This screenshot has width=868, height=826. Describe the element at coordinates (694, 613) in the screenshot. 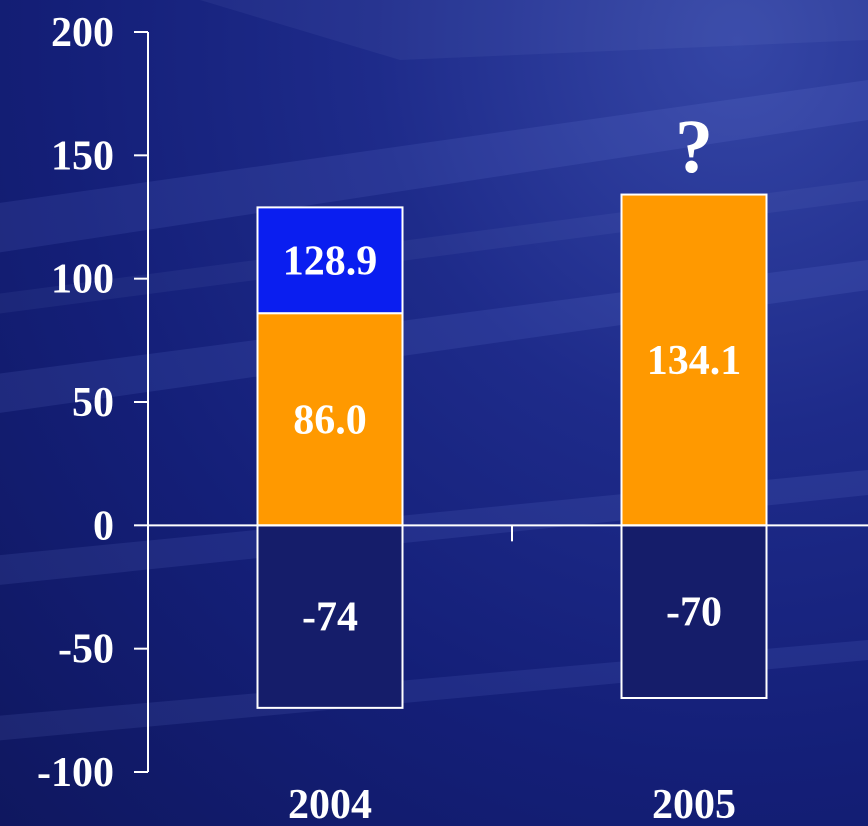

I see `data-label-negative-2005: -70` at that location.